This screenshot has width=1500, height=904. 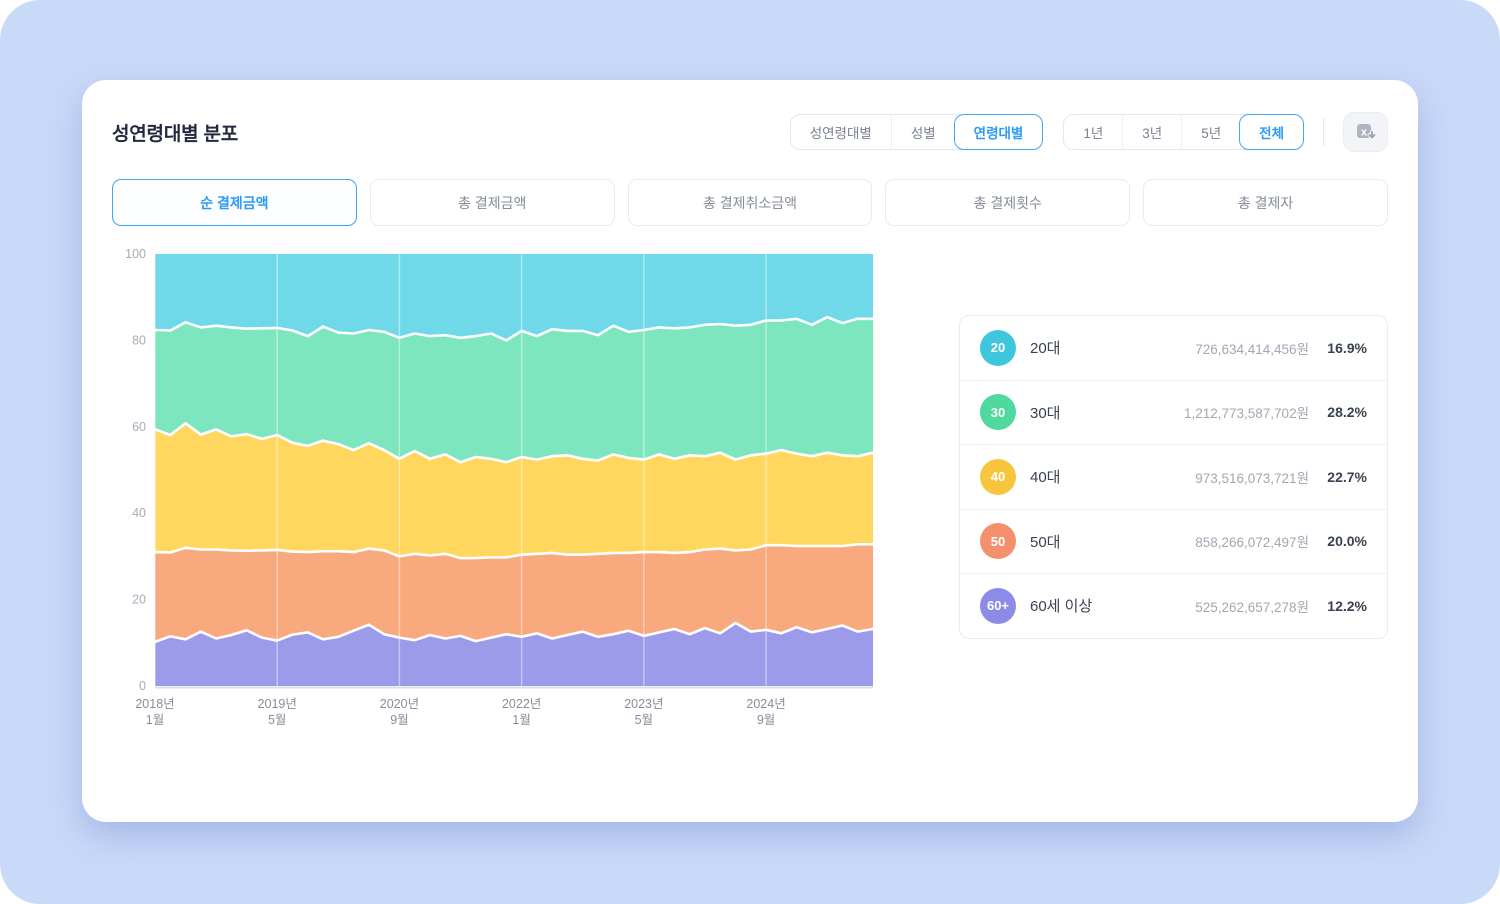 I want to click on legend-label: 30대, so click(x=1045, y=413).